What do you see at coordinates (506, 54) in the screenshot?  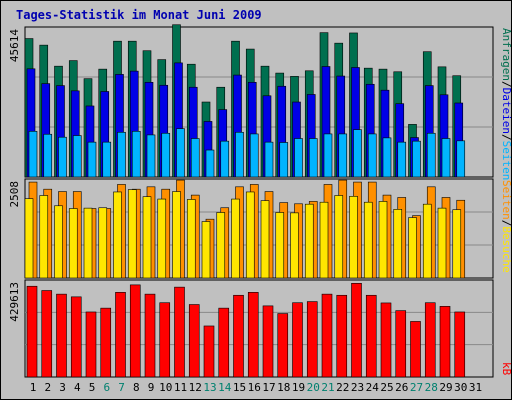 I see `legend-anfragen: Anfragen` at bounding box center [506, 54].